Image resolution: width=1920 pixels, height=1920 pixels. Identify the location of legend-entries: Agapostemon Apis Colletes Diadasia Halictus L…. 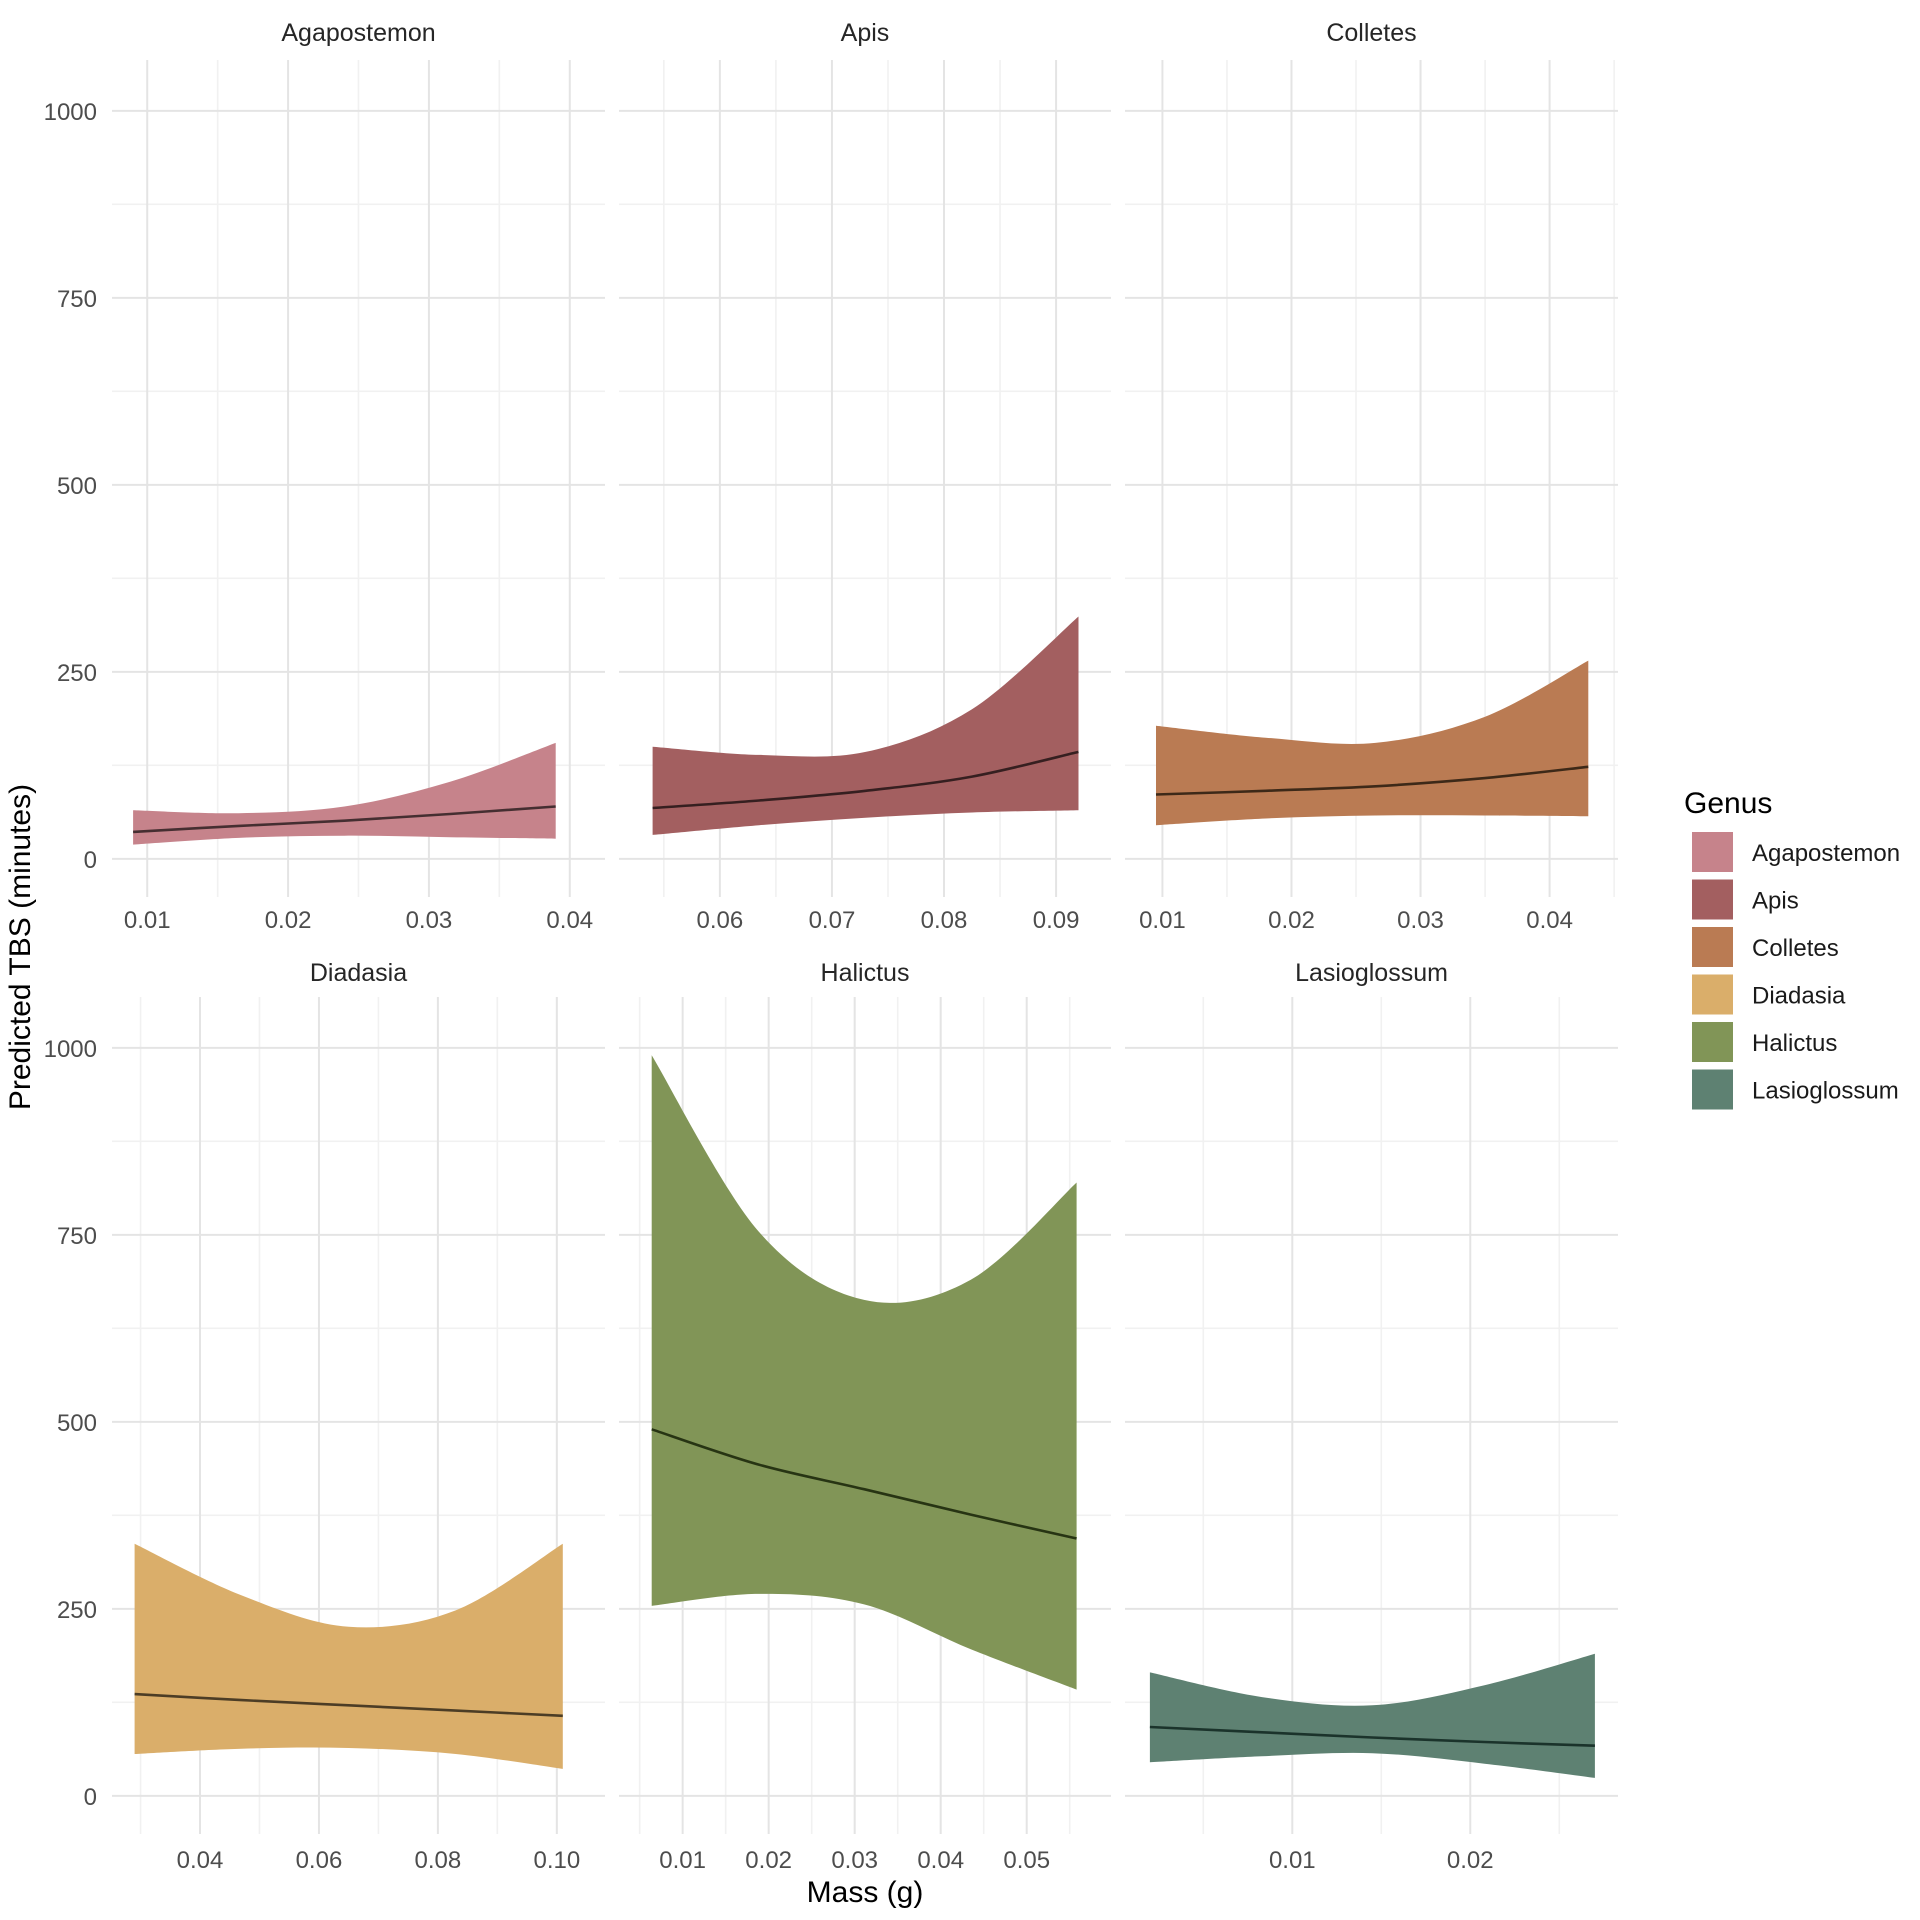
(1796, 971).